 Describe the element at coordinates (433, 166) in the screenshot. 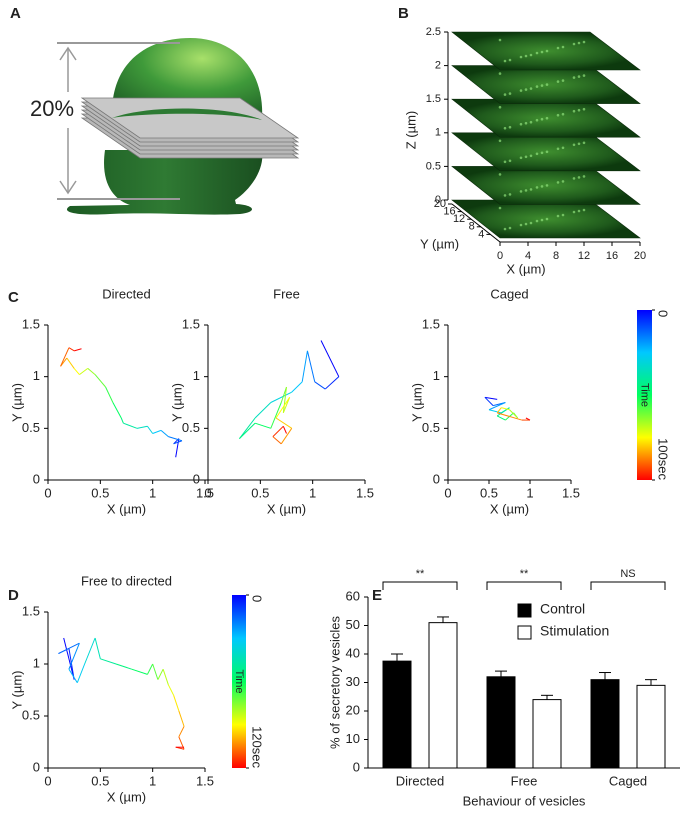

I see `z-tick-label: 0.5` at that location.